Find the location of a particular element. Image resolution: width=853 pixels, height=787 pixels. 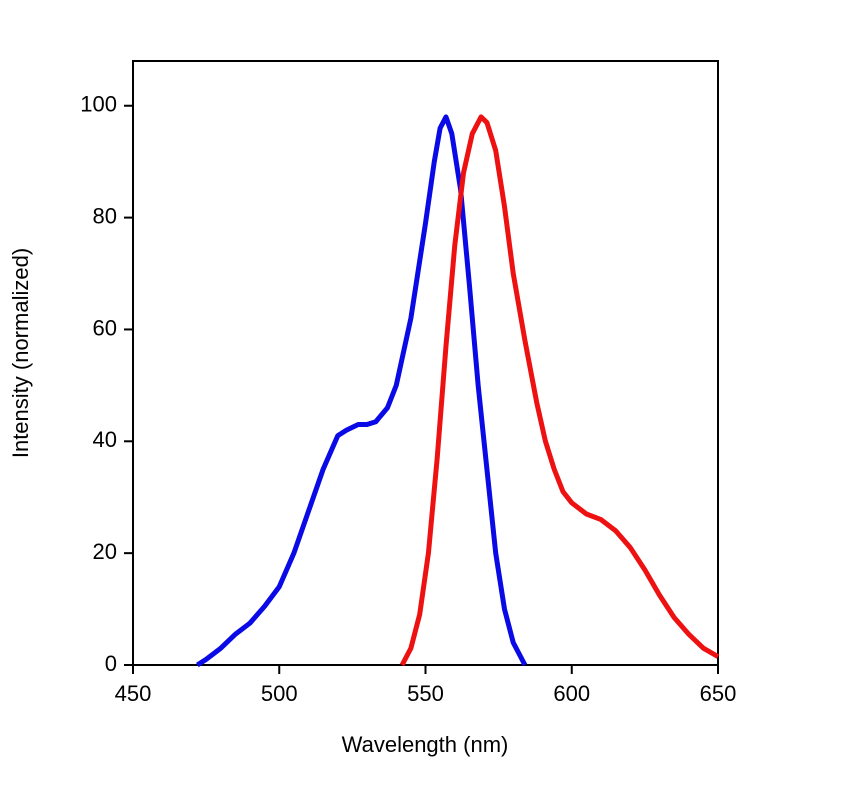

y-tick-label: 100 is located at coordinates (98, 104).